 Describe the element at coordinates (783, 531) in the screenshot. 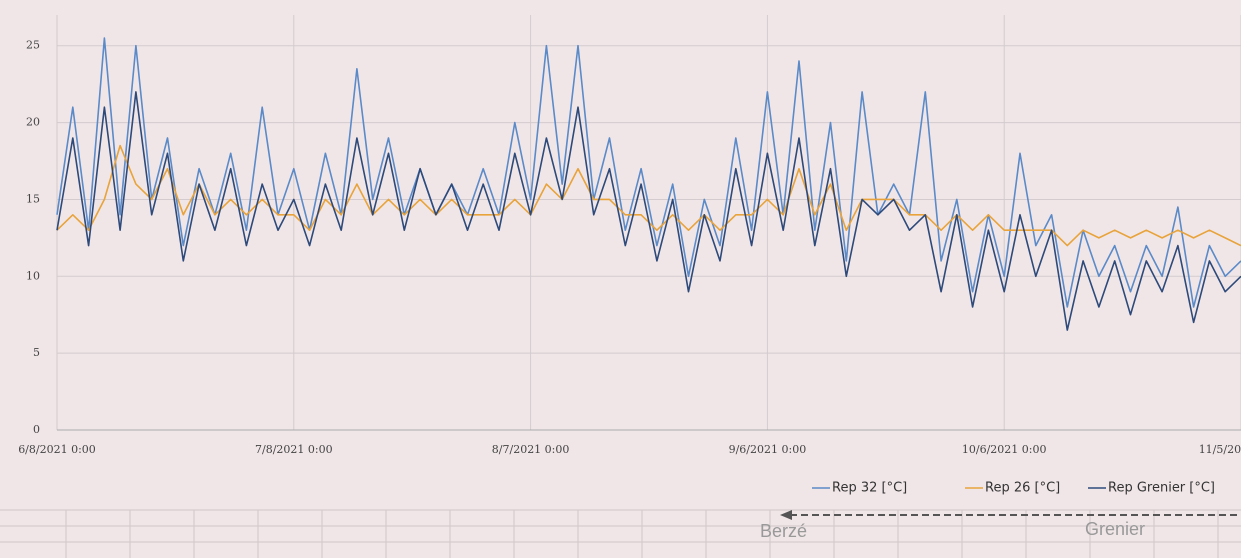

I see `annotation: Berzé` at that location.